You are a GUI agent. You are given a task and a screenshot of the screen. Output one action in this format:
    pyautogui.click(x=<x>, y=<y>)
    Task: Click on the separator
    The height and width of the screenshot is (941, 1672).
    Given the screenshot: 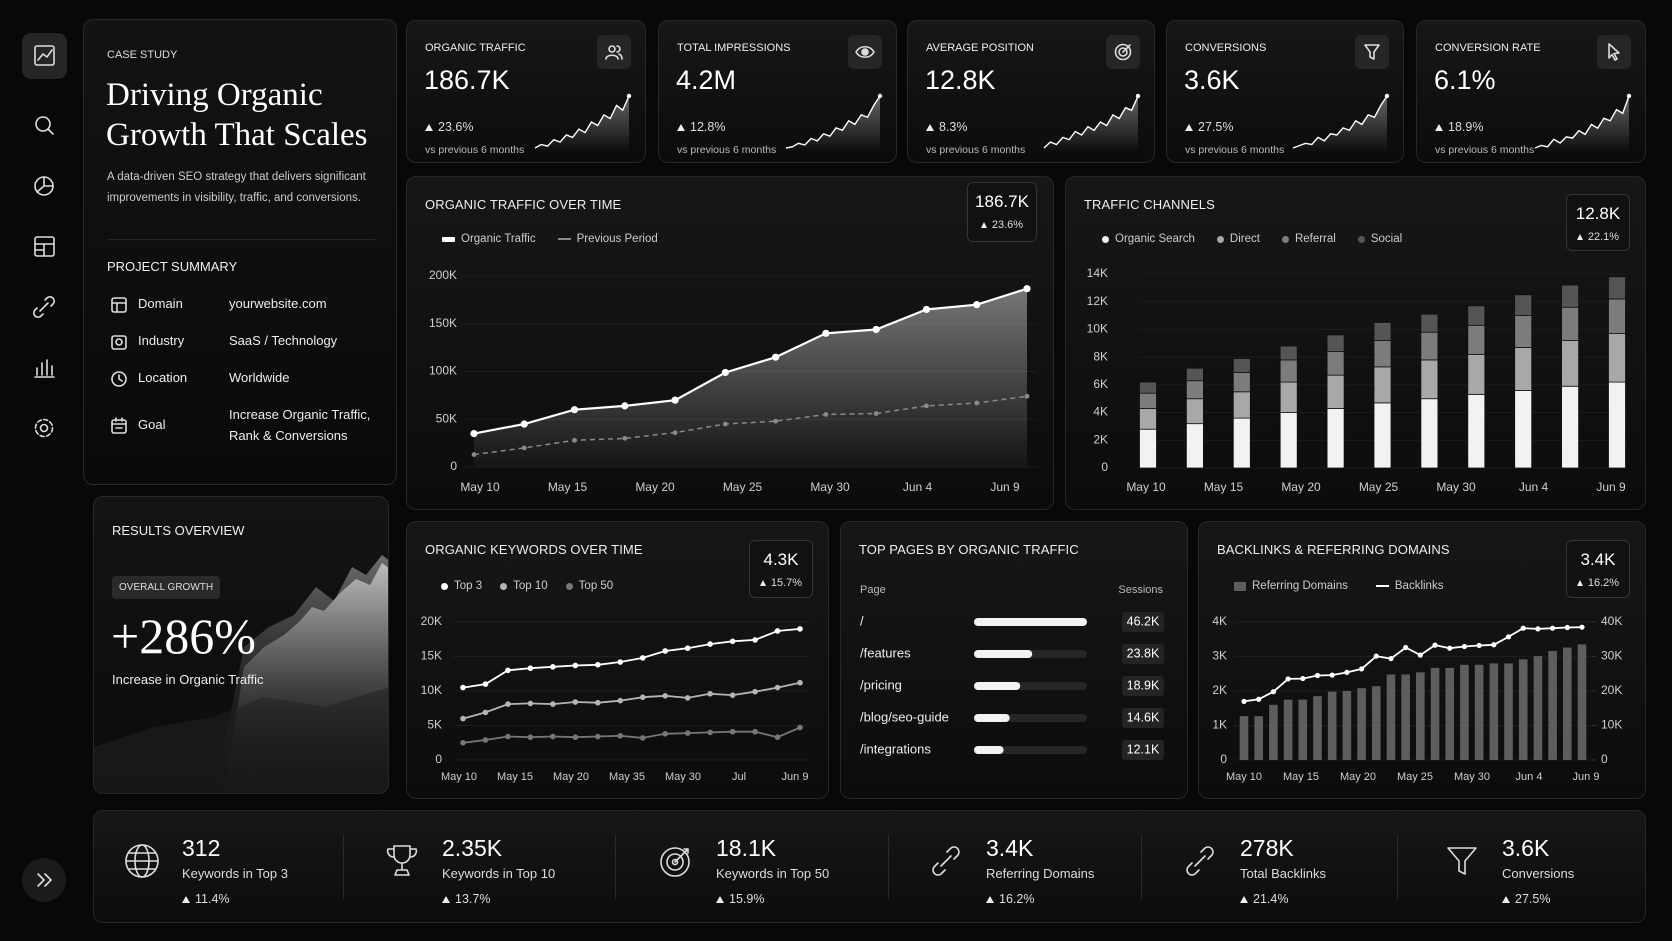 What is the action you would take?
    pyautogui.click(x=888, y=867)
    